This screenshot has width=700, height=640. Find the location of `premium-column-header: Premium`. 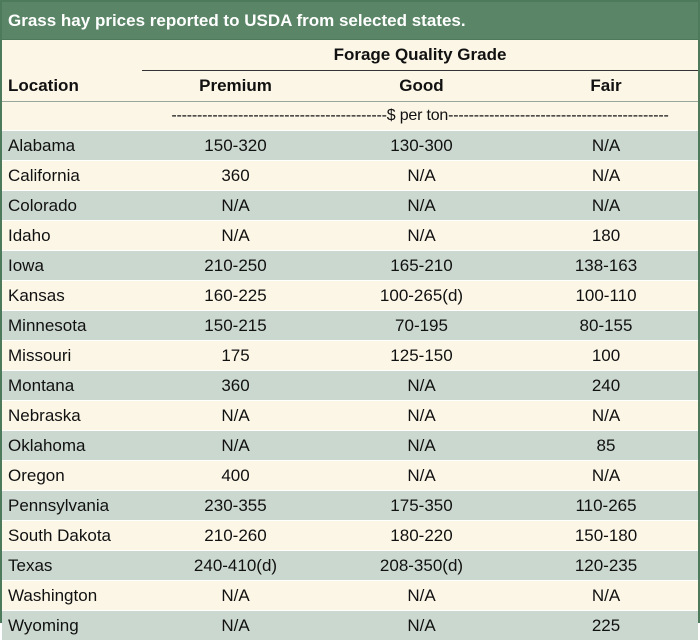

premium-column-header: Premium is located at coordinates (235, 86).